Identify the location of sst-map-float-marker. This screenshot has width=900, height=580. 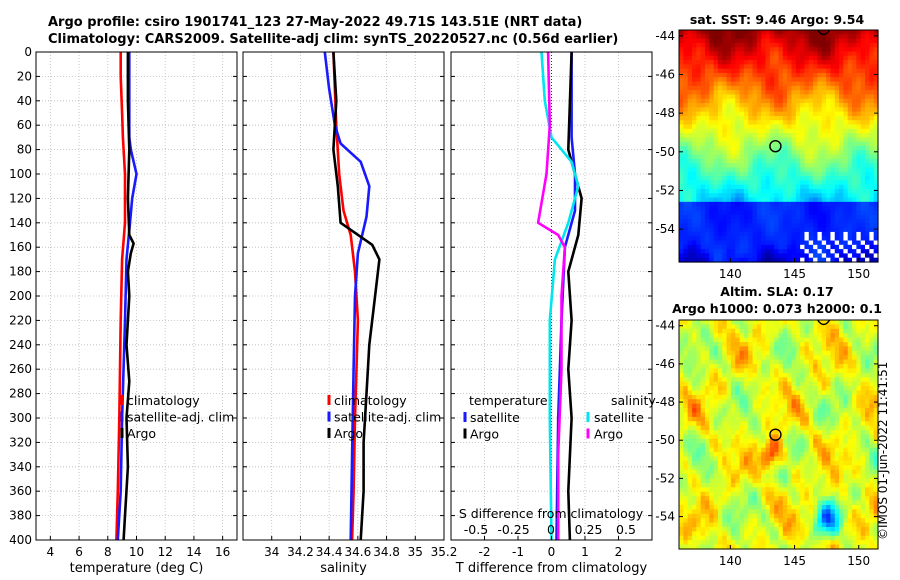
(775, 146).